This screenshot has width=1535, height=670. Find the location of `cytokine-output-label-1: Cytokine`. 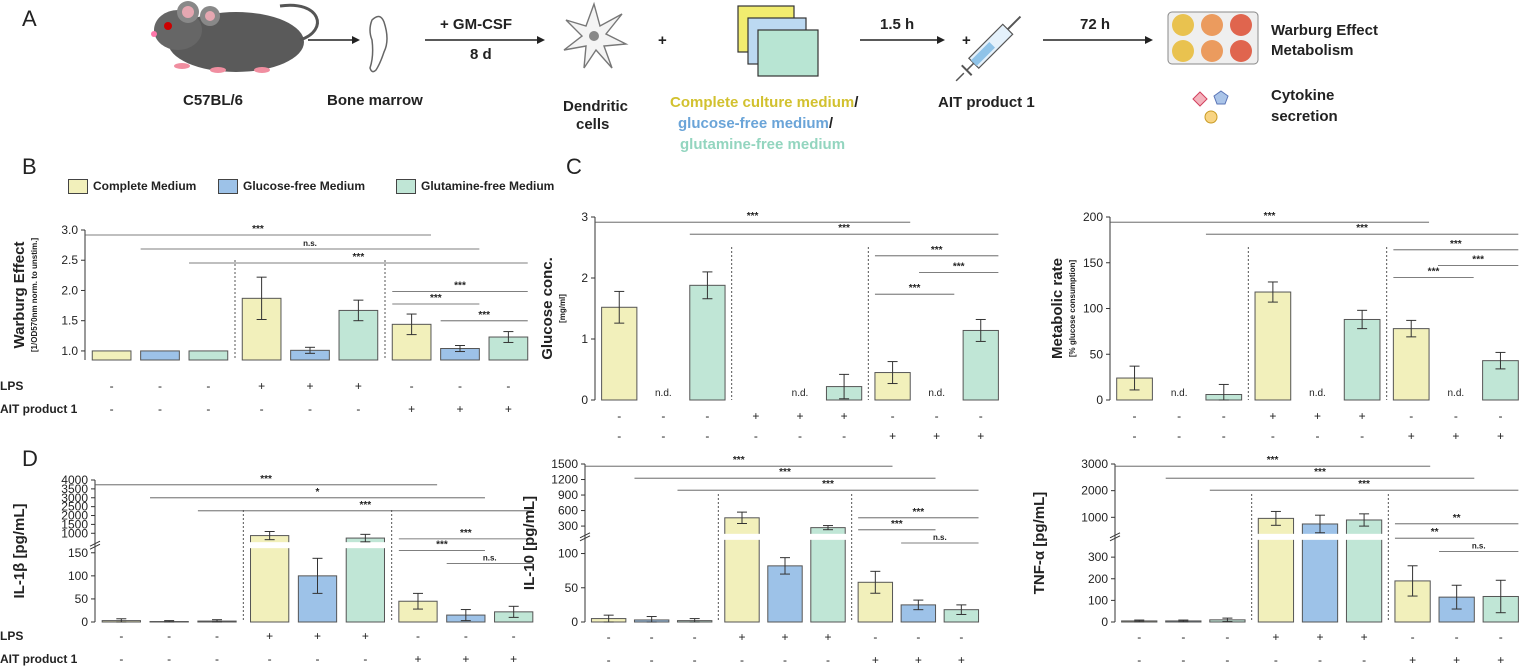

cytokine-output-label-1: Cytokine is located at coordinates (1303, 95).